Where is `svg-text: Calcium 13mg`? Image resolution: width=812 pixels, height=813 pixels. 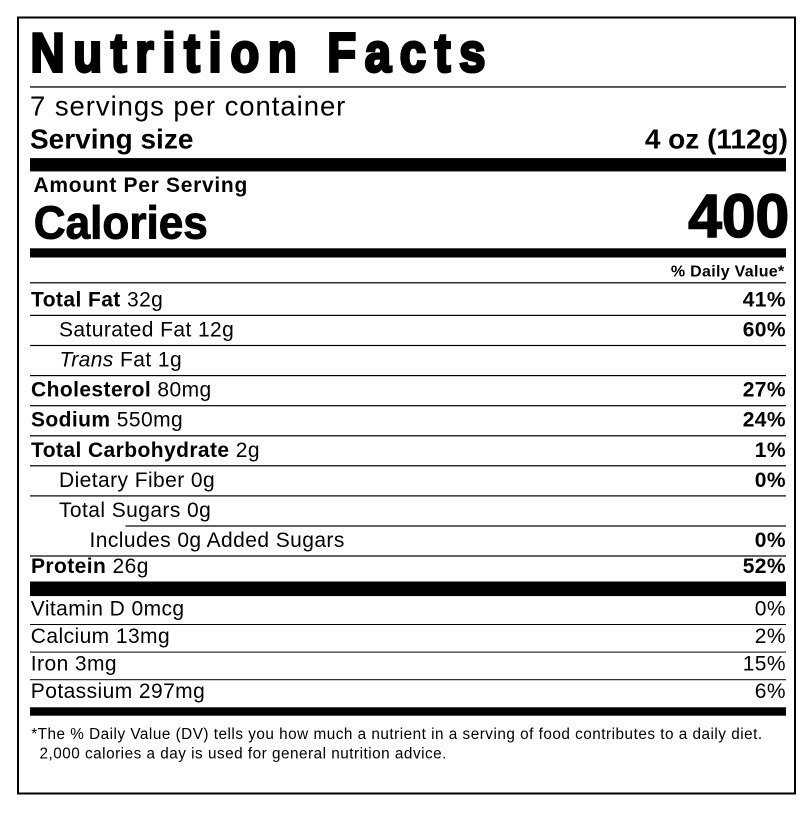 svg-text: Calcium 13mg is located at coordinates (100, 636).